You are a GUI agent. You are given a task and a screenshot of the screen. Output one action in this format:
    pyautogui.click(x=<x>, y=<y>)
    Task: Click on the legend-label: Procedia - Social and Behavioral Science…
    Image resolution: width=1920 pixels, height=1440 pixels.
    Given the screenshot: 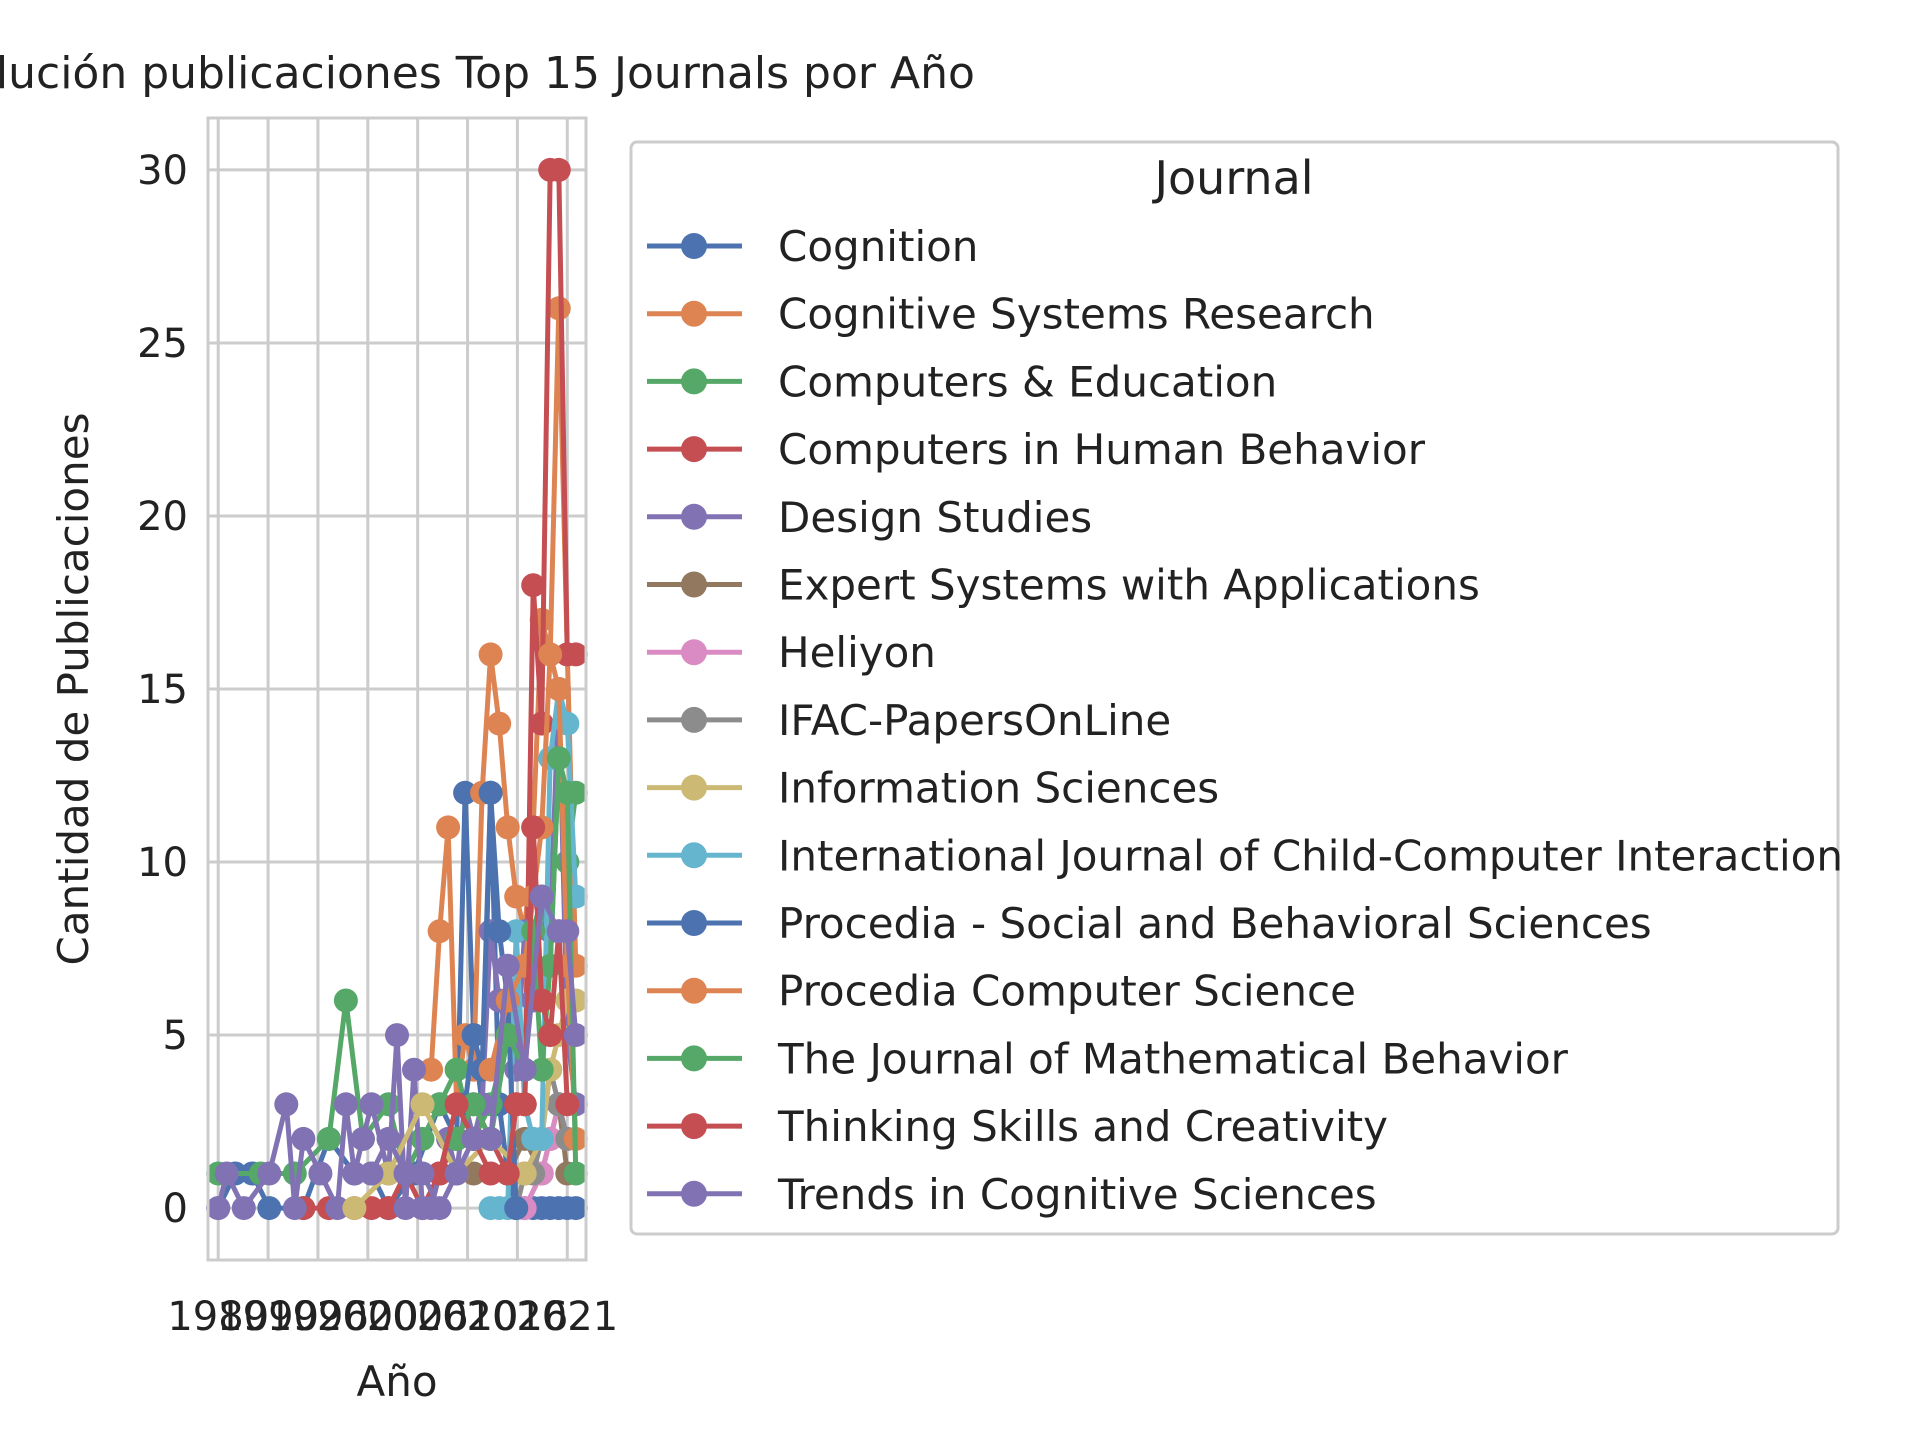 What is the action you would take?
    pyautogui.click(x=1215, y=923)
    